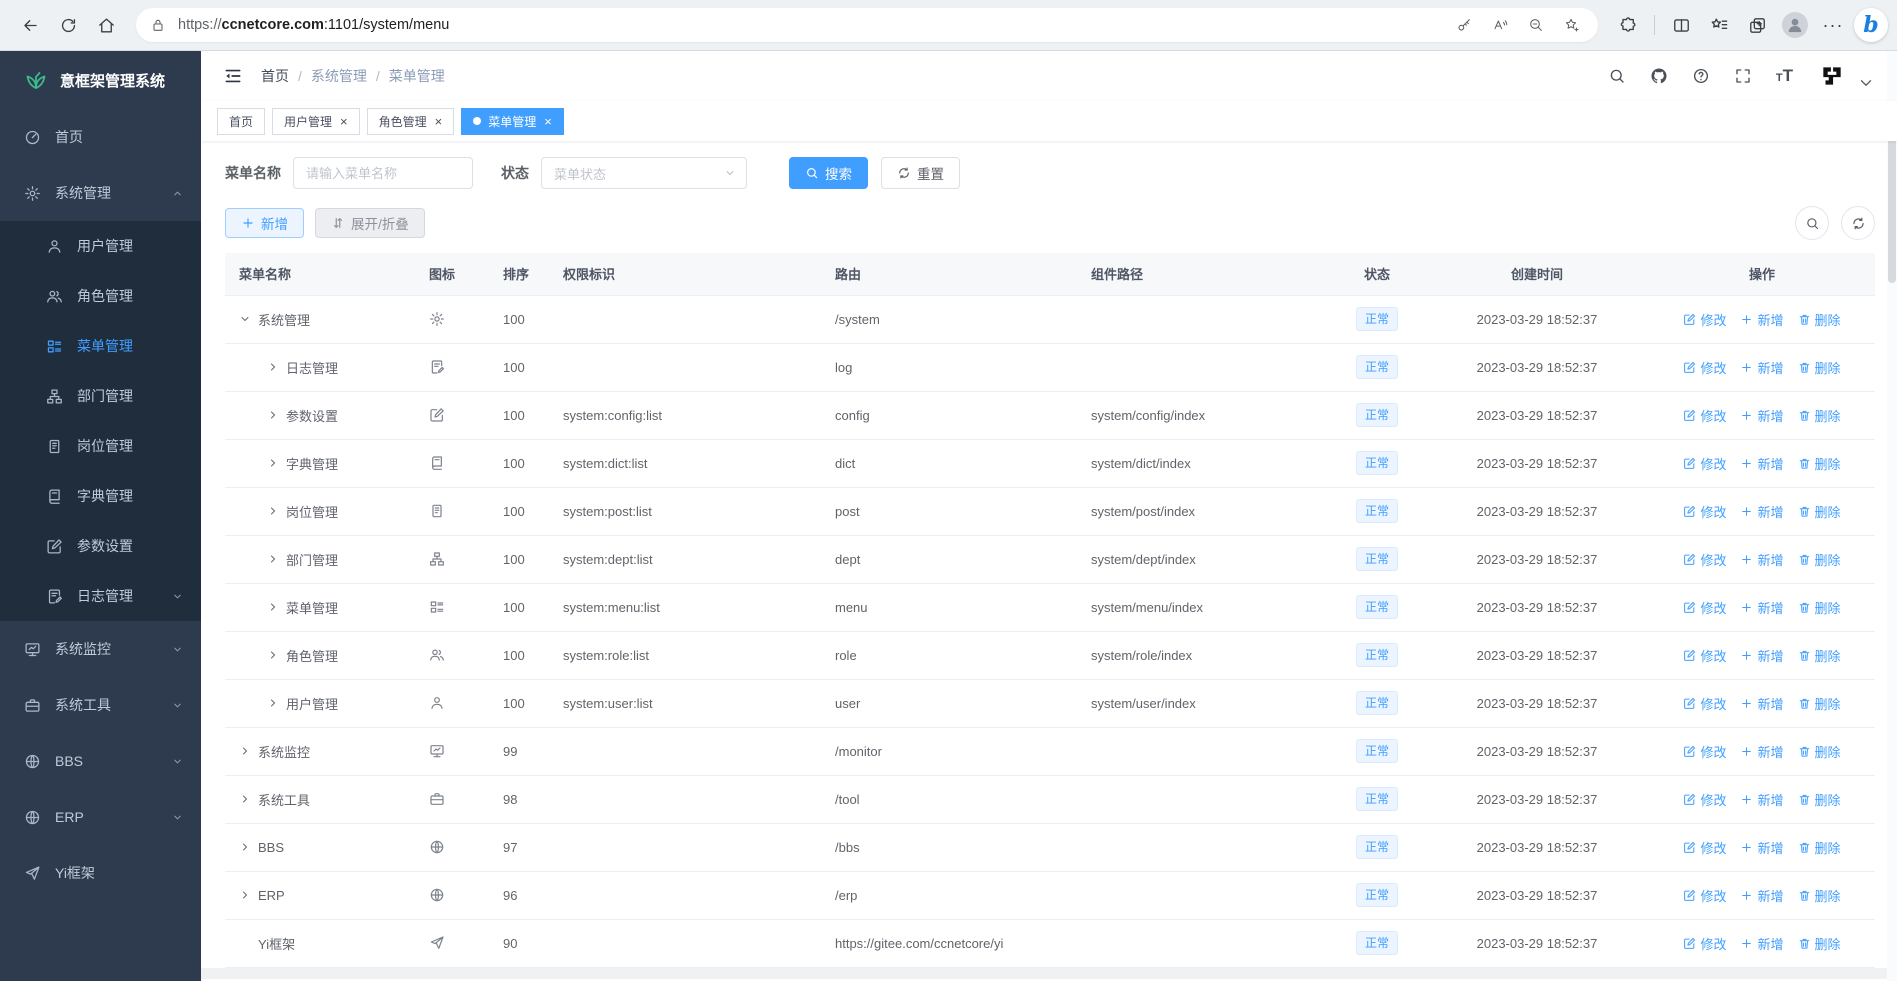  What do you see at coordinates (100, 446) in the screenshot?
I see `sidebar-item: 岗位管理` at bounding box center [100, 446].